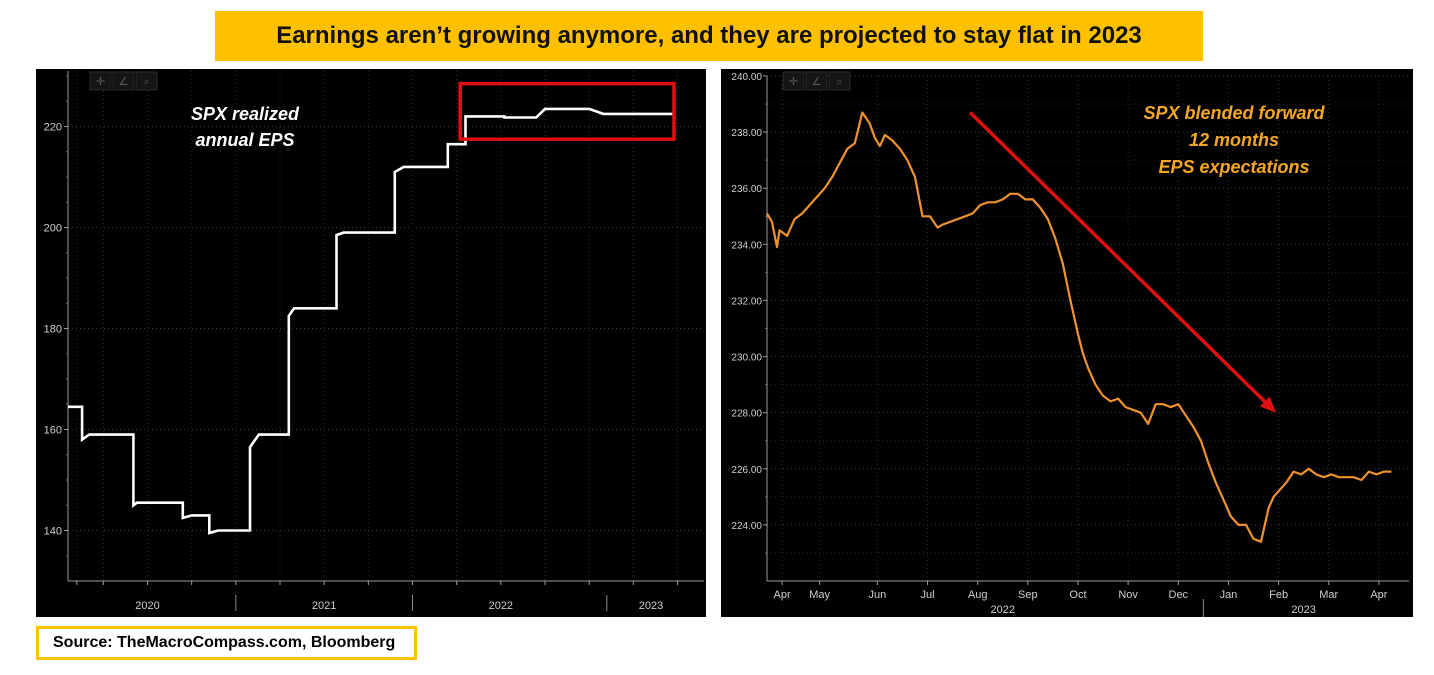  I want to click on y-tick-label: 236.00, so click(746, 189).